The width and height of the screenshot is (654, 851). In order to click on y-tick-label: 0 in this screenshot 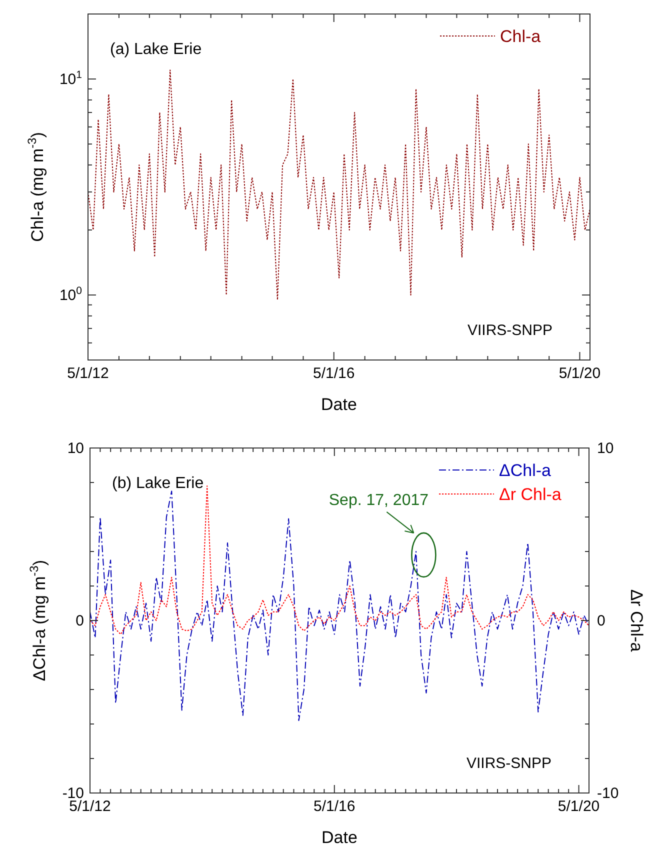, I will do `click(80, 621)`.